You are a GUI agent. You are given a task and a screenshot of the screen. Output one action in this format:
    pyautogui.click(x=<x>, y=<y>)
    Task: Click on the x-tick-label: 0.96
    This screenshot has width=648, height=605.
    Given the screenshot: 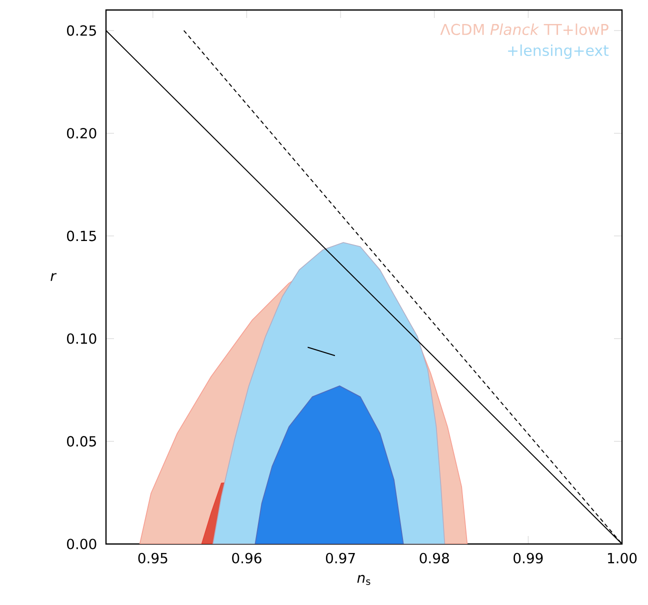 What is the action you would take?
    pyautogui.click(x=247, y=558)
    